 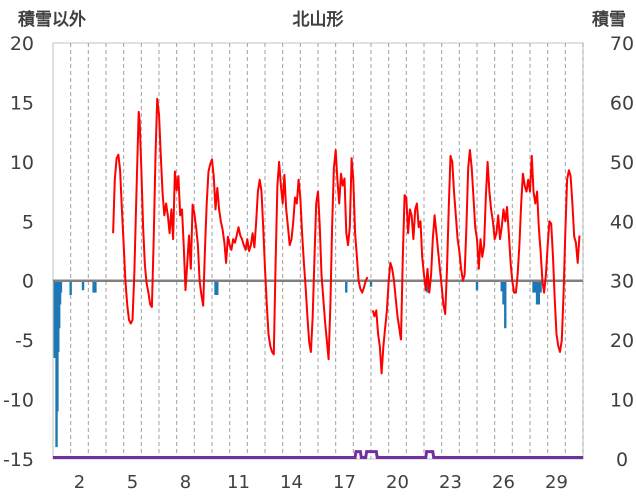 What do you see at coordinates (22, 163) in the screenshot?
I see `left-y-tick-label: 10` at bounding box center [22, 163].